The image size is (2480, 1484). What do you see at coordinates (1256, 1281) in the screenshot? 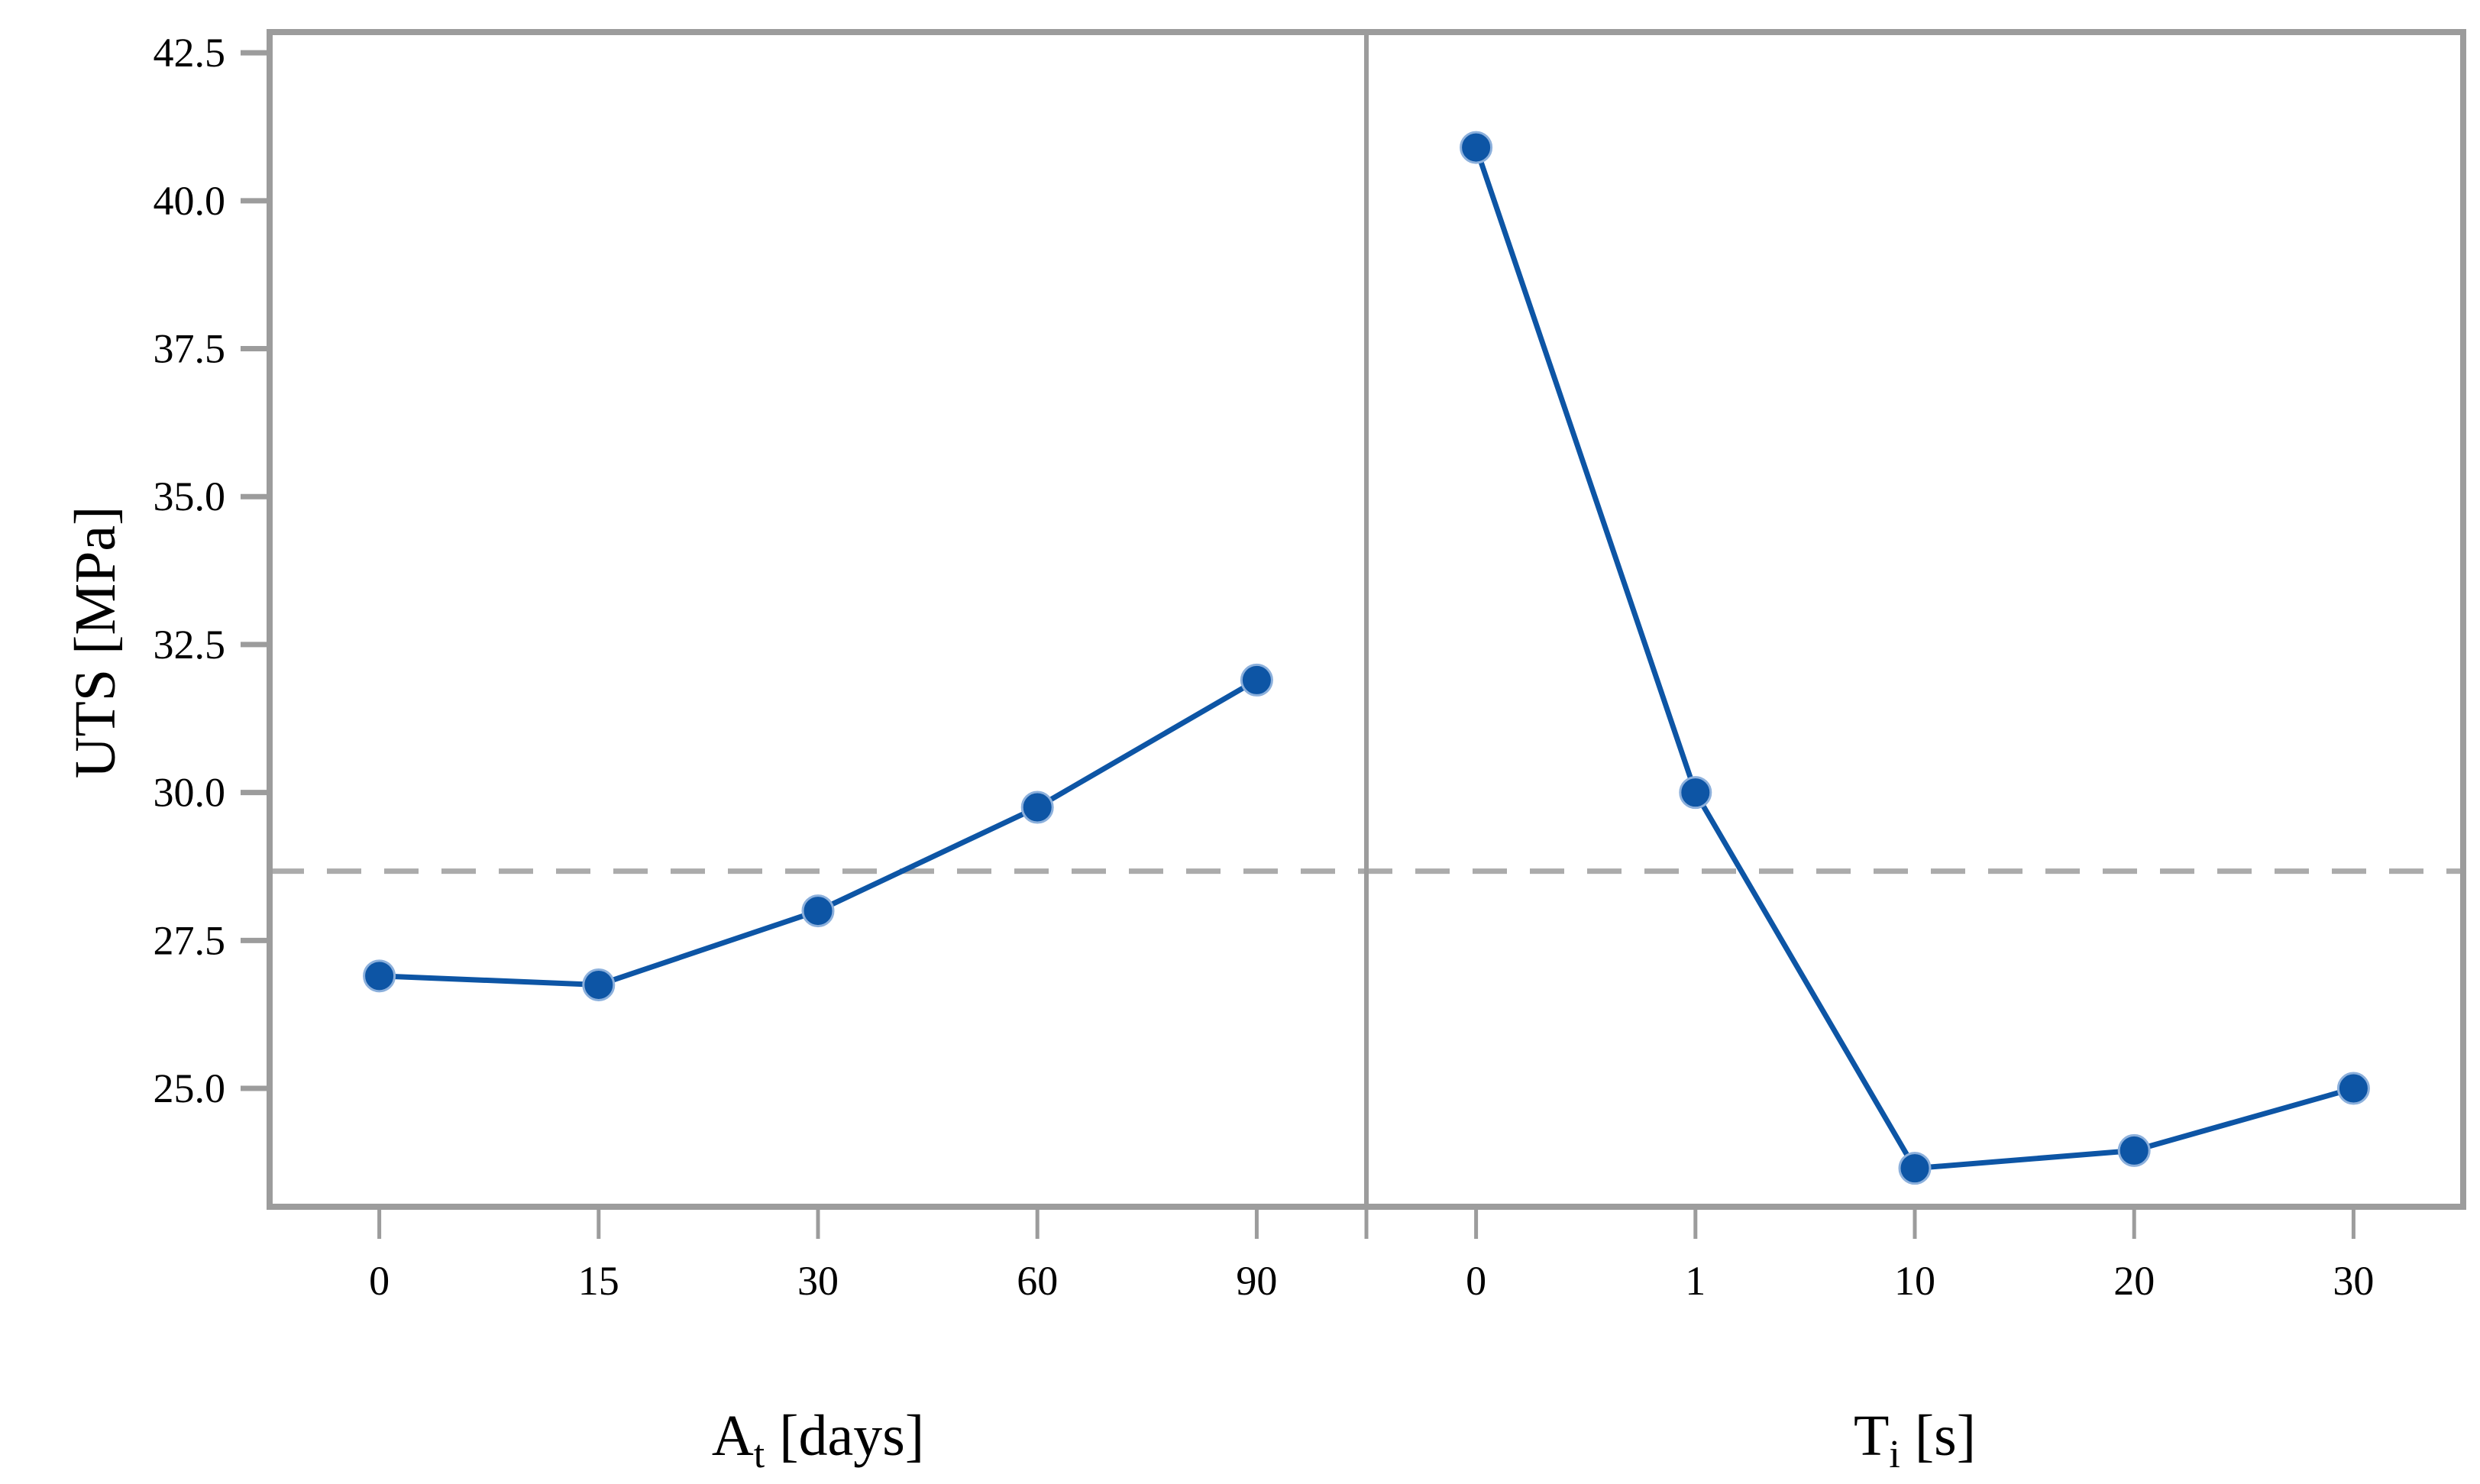
I see `x-tick-label: 90` at bounding box center [1256, 1281].